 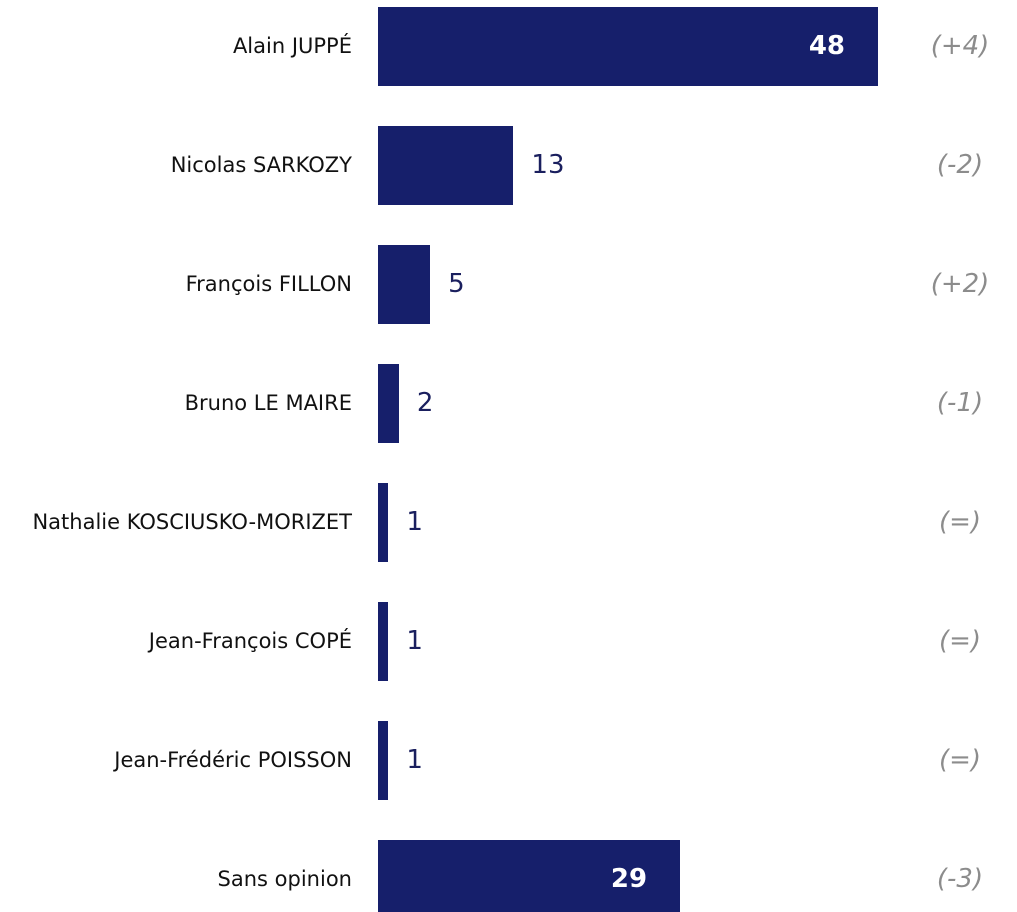 I want to click on value-label: 13, so click(x=548, y=165).